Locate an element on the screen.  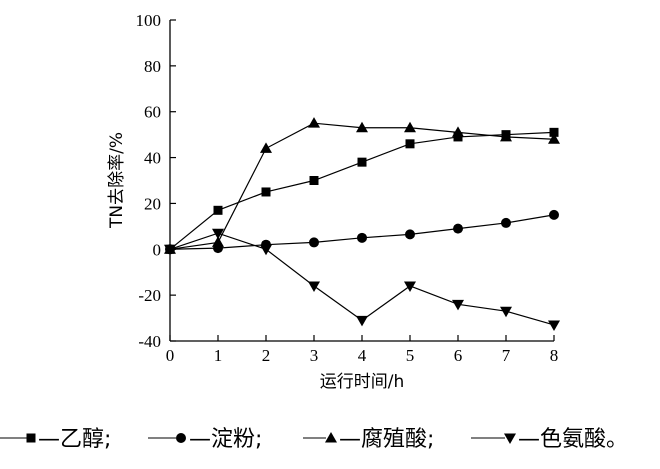
legend-label-2: —淀粉; is located at coordinates (225, 439).